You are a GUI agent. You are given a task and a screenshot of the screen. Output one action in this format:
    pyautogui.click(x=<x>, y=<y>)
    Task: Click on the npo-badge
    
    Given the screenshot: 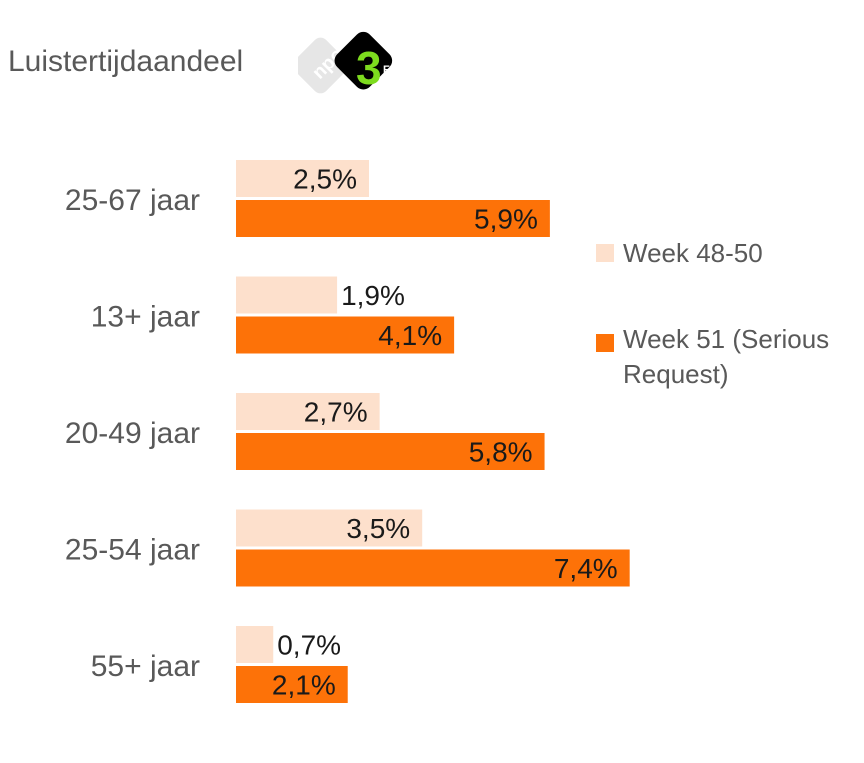 What is the action you would take?
    pyautogui.click(x=323, y=65)
    